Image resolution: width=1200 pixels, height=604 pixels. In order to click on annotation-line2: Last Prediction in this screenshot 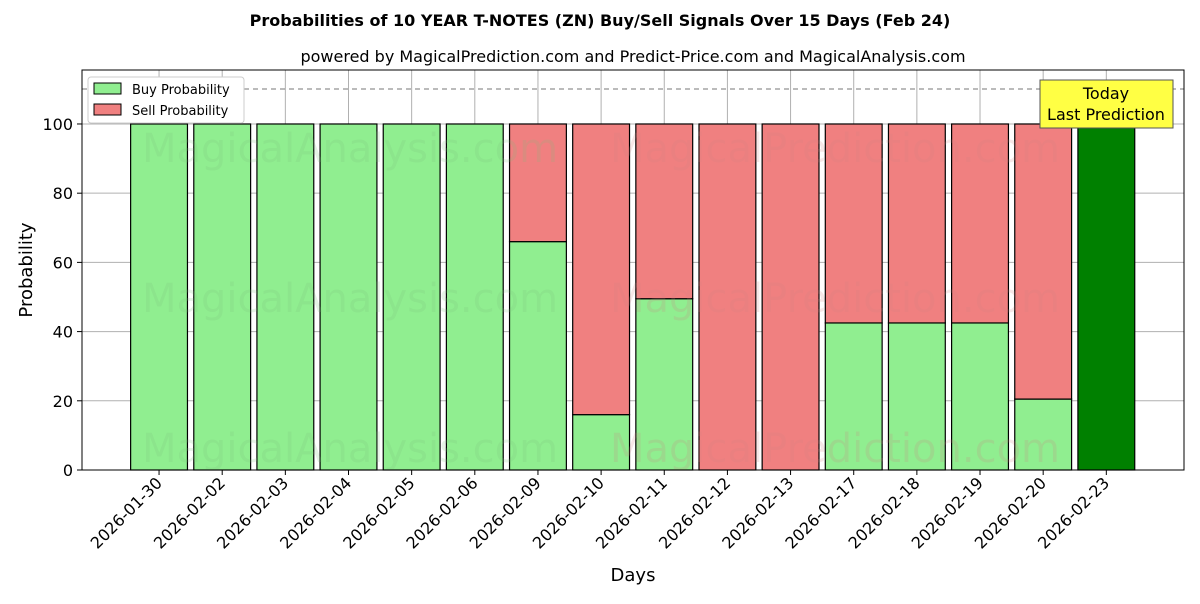, I will do `click(1106, 114)`.